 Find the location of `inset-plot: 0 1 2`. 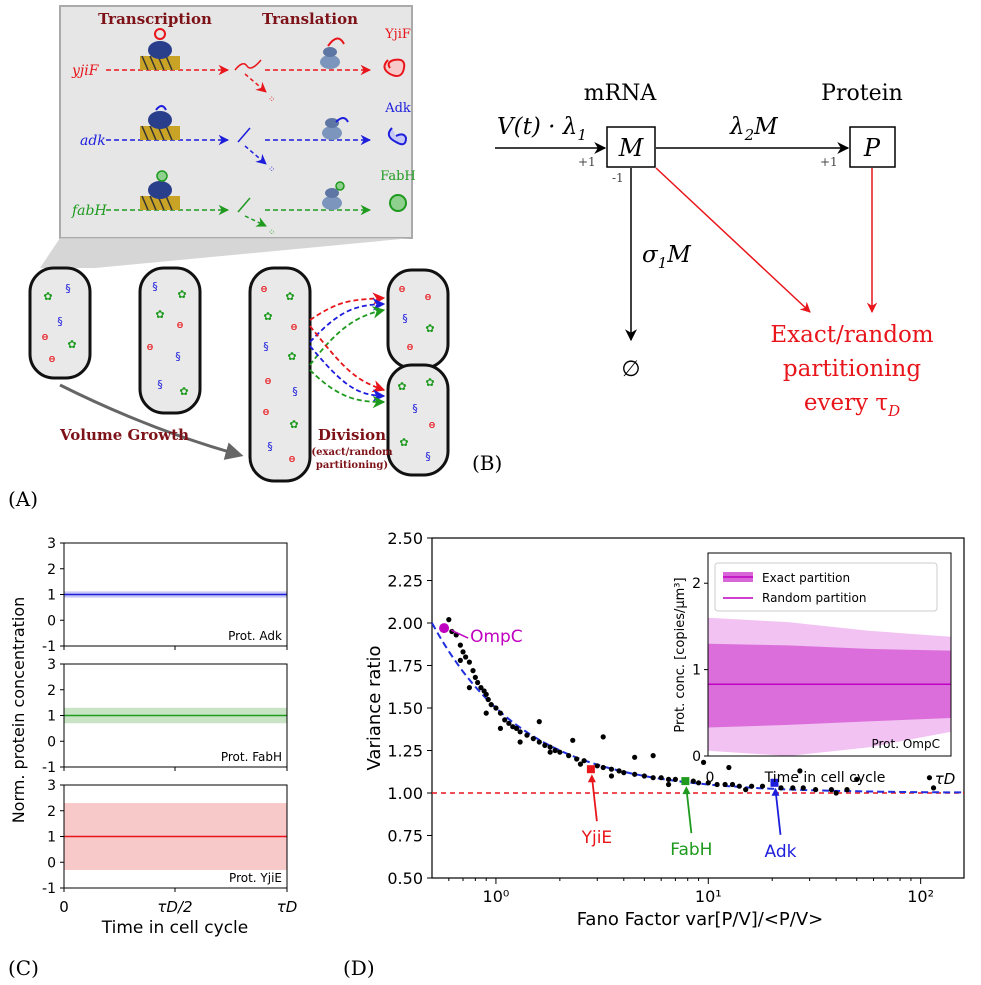

inset-plot: 0 1 2 is located at coordinates (822, 658).